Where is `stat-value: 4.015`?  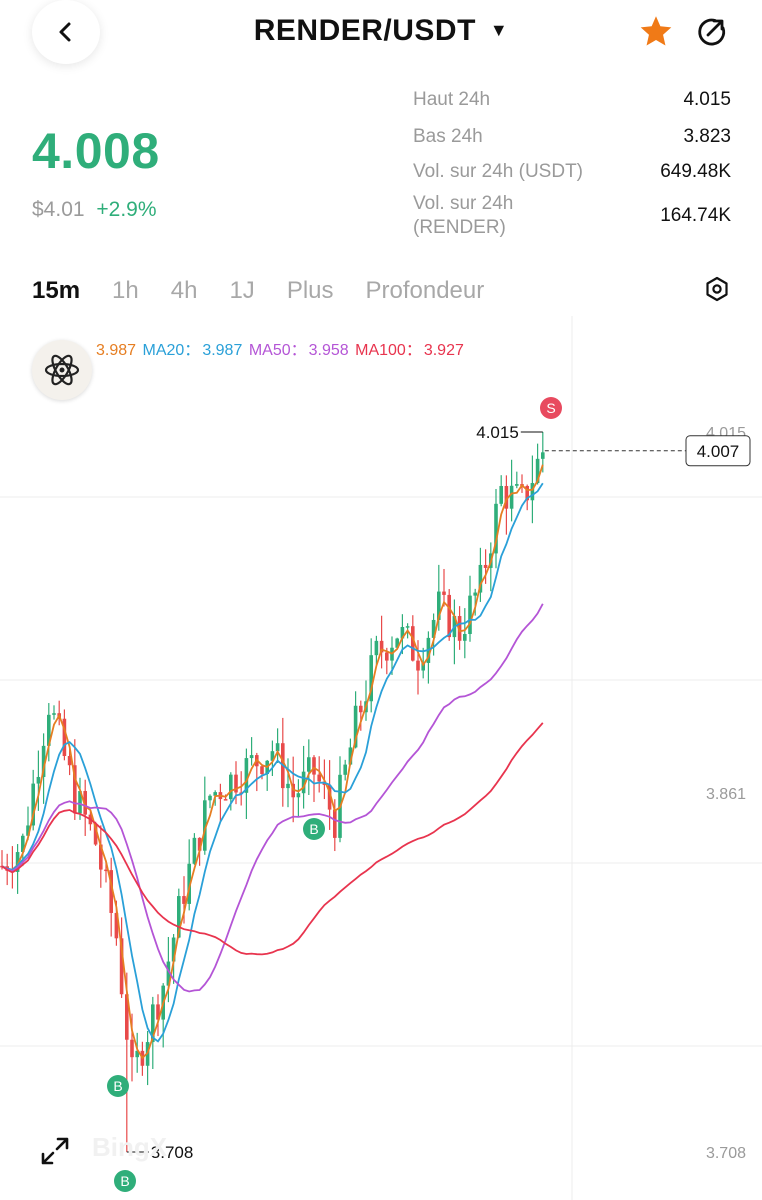 stat-value: 4.015 is located at coordinates (707, 99).